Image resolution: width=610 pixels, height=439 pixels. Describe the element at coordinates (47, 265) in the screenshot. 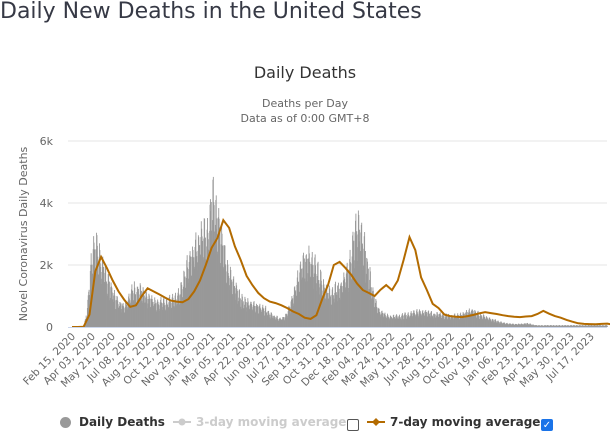

I see `y-tick-label: 2k` at that location.